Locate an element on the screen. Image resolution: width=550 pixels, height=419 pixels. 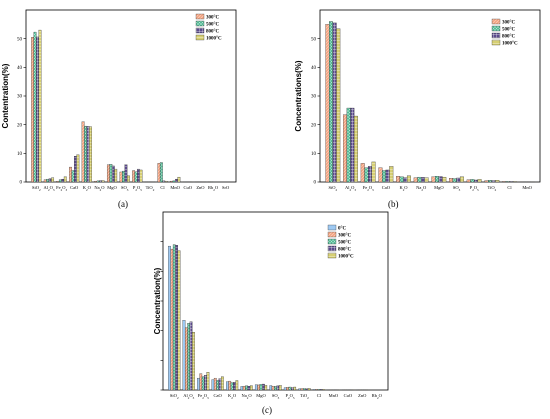
bar-mno-800c is located at coordinates (176, 180).